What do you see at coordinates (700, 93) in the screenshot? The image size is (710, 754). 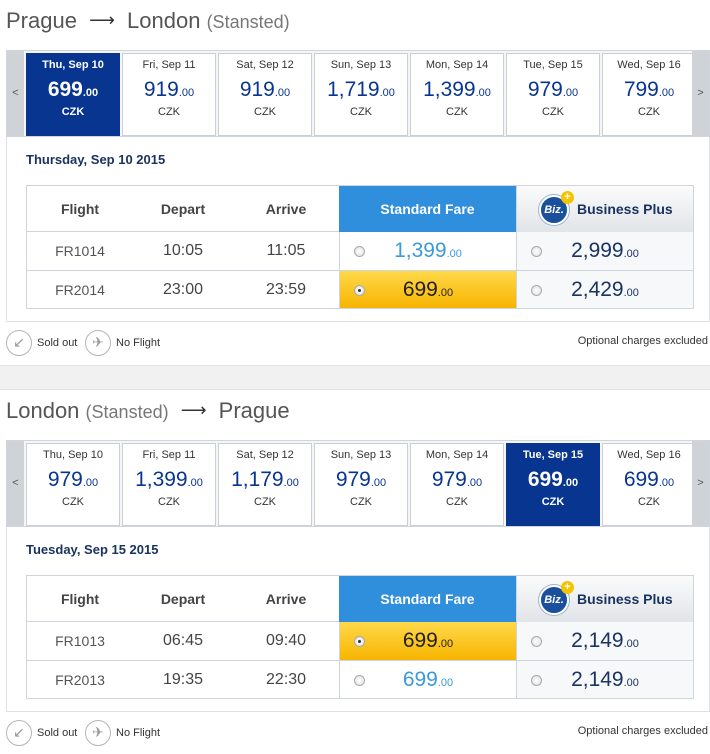 I see `outbound-next-arrow: >` at bounding box center [700, 93].